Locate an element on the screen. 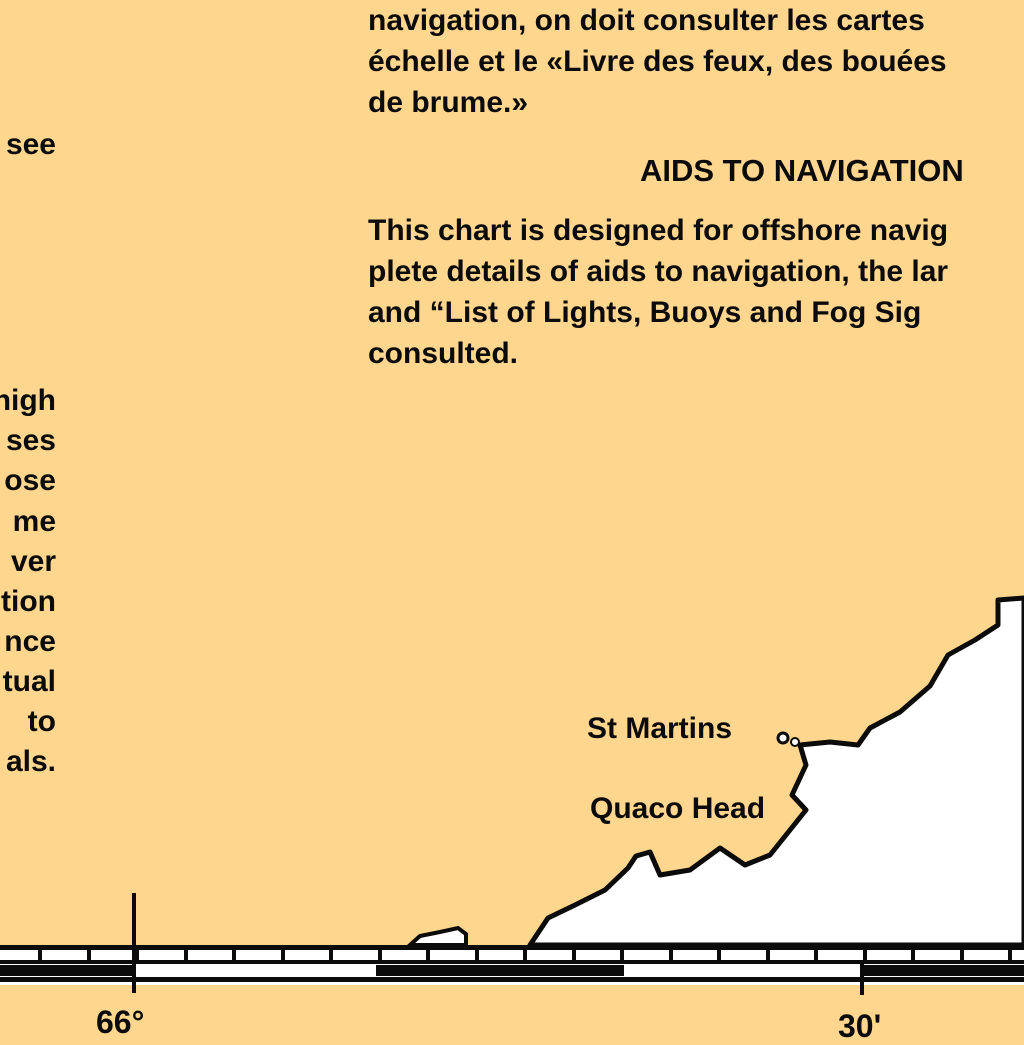 The height and width of the screenshot is (1045, 1024). left-fragment: ver is located at coordinates (33, 561).